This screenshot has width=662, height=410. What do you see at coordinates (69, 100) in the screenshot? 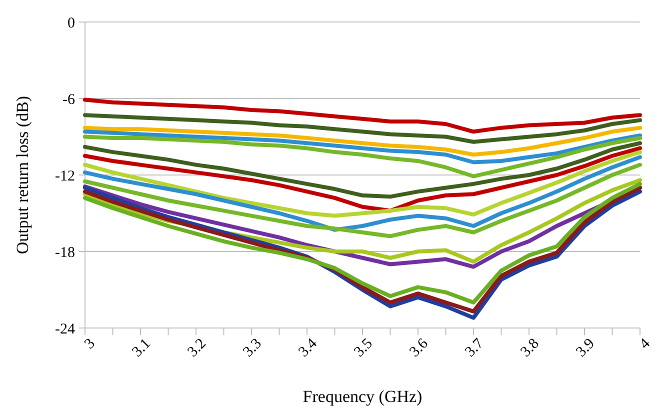
I see `y-tick-label: -6` at bounding box center [69, 100].